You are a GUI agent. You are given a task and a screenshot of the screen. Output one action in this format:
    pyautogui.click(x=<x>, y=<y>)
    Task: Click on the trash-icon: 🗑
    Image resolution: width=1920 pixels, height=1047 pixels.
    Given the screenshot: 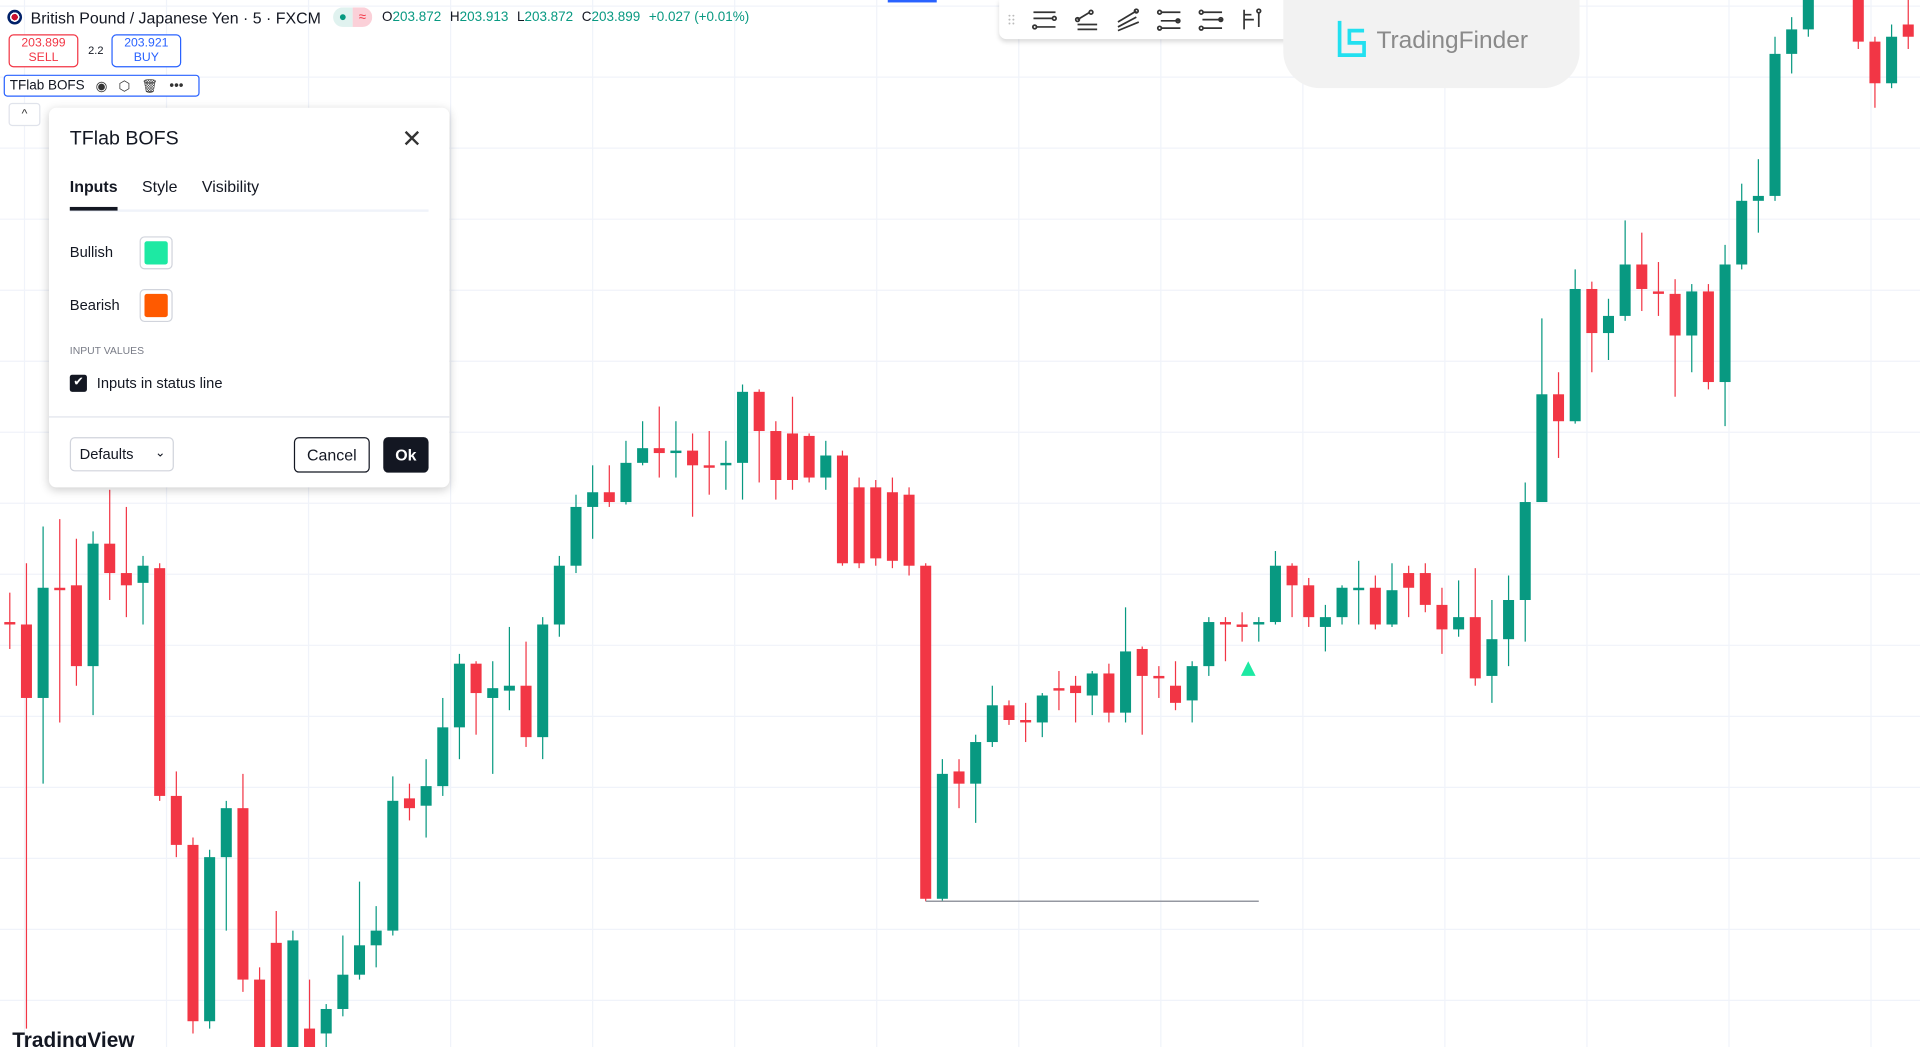 What is the action you would take?
    pyautogui.click(x=150, y=86)
    